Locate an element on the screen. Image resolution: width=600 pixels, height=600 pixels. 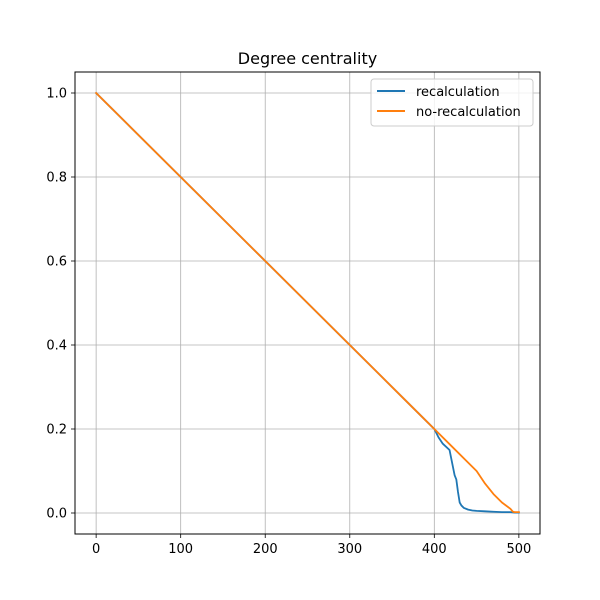
y-tick-label: 0.2 is located at coordinates (56, 430).